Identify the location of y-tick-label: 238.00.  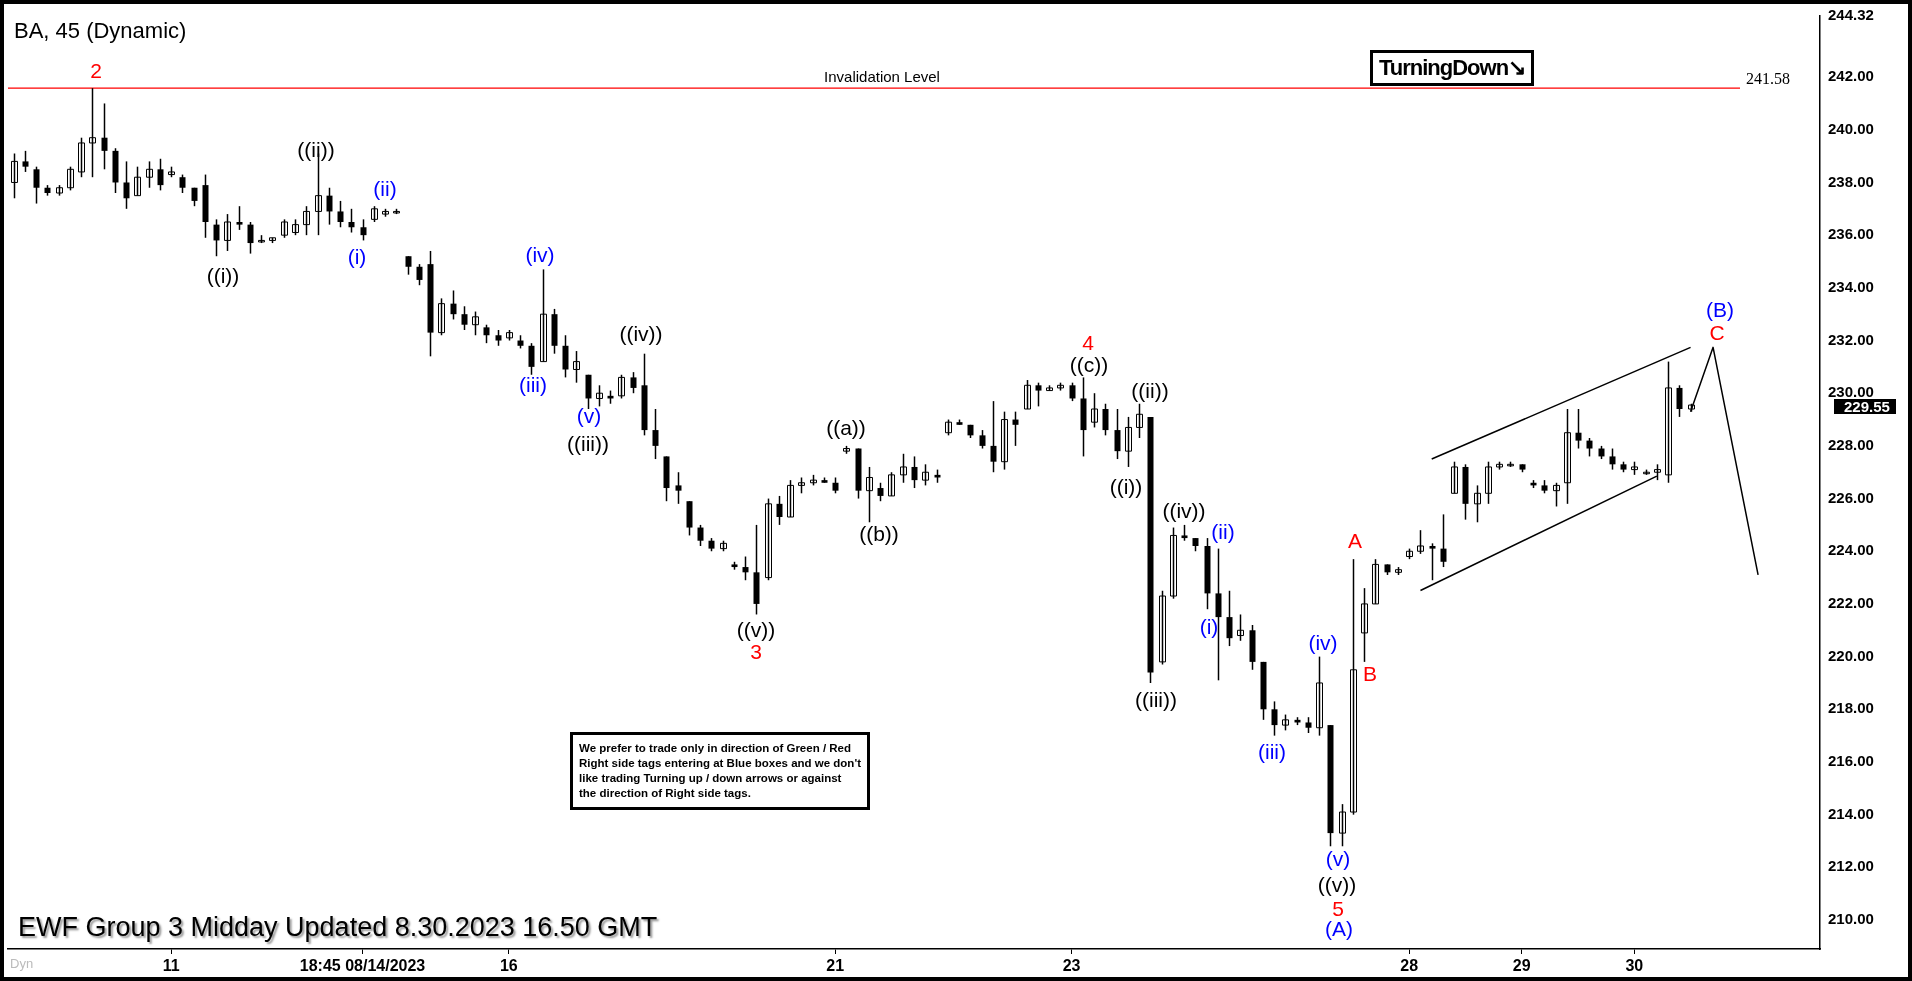
(1851, 181).